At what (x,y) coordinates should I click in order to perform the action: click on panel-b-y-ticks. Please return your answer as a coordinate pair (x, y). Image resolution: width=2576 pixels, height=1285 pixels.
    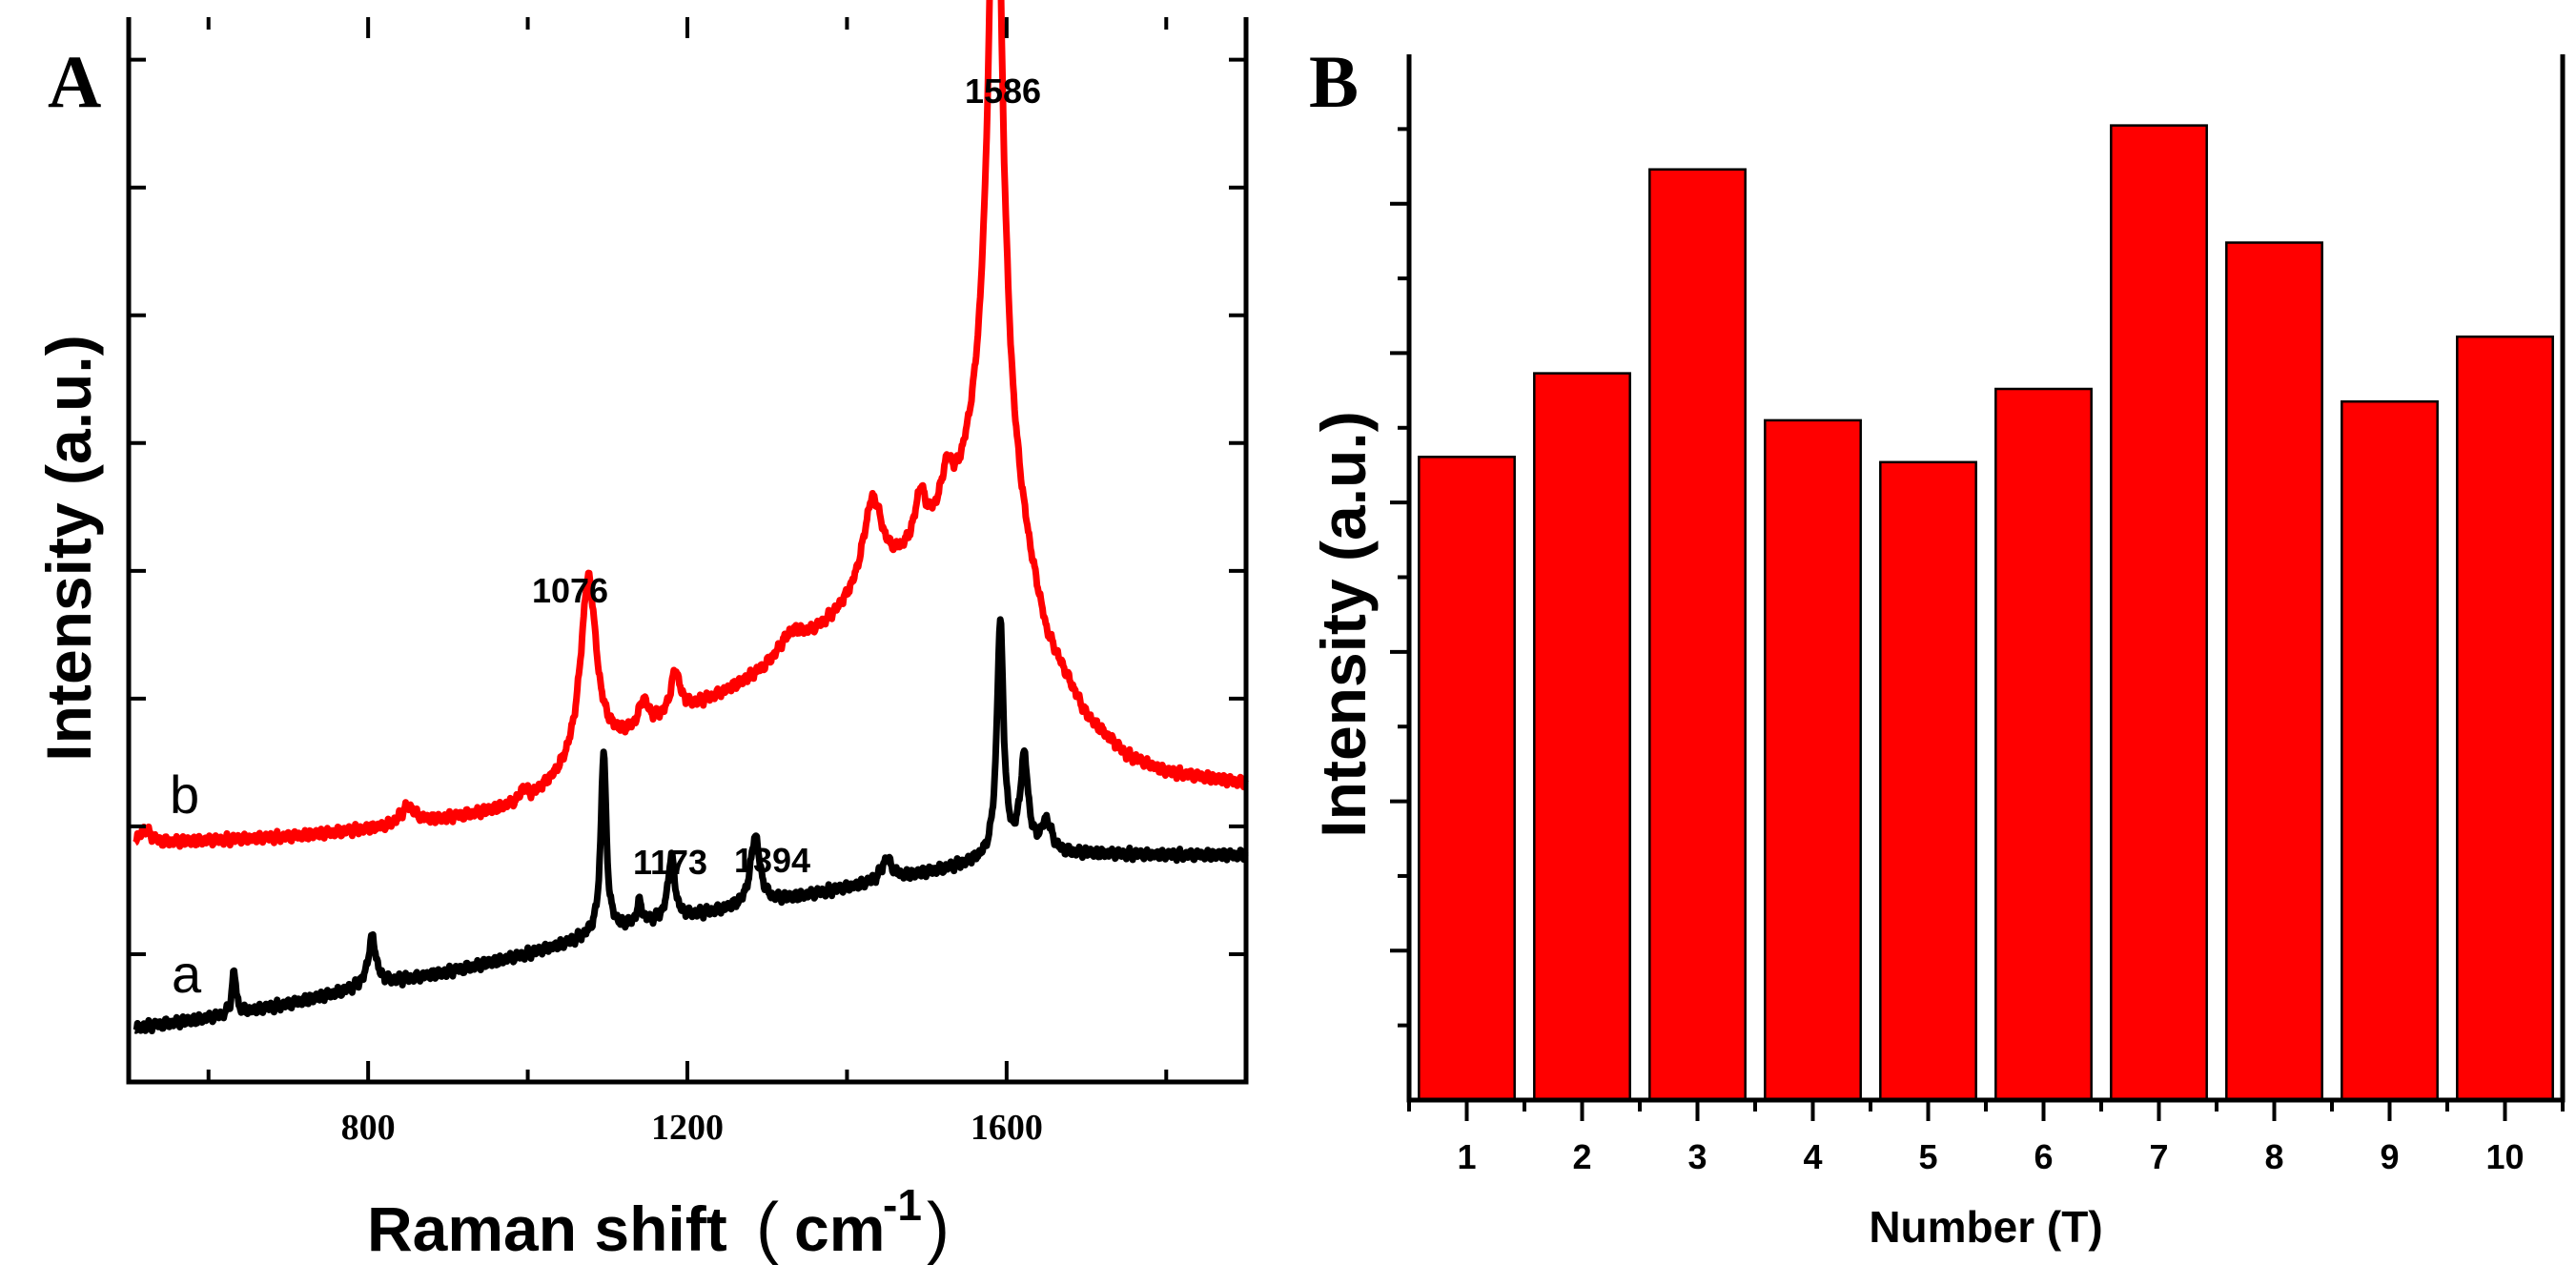
    Looking at the image, I should click on (1399, 577).